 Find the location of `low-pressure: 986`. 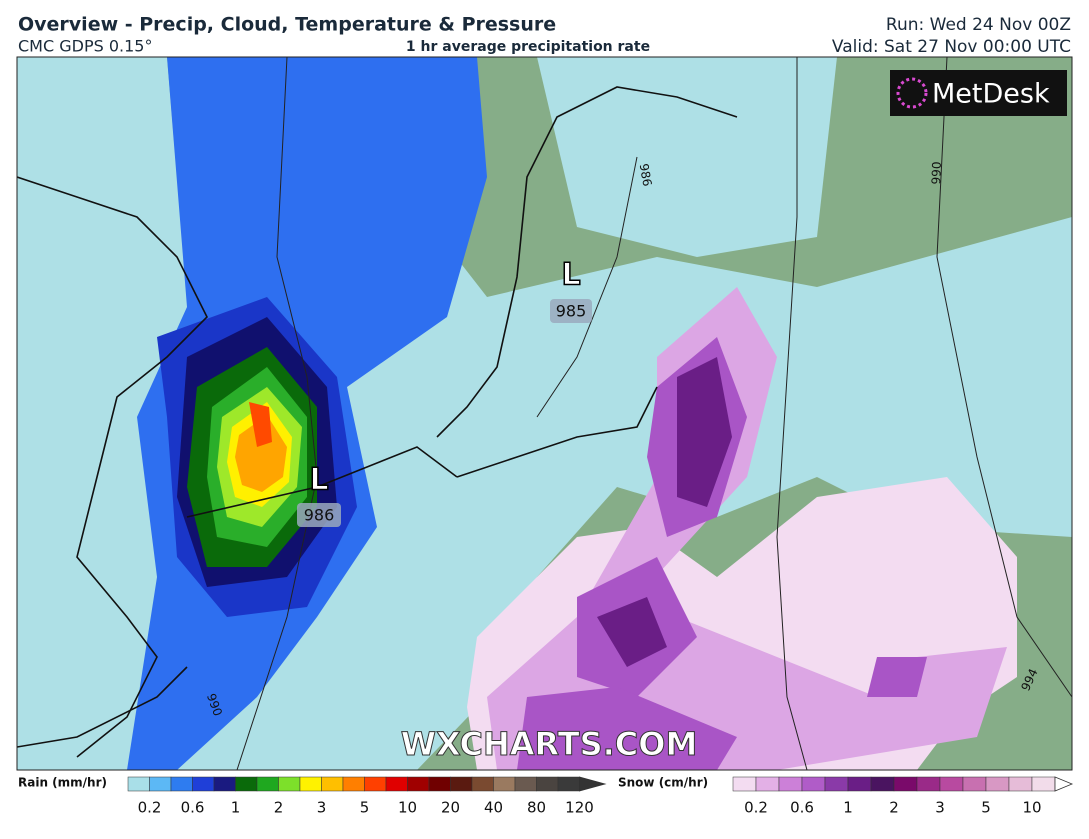

low-pressure: 986 is located at coordinates (319, 515).